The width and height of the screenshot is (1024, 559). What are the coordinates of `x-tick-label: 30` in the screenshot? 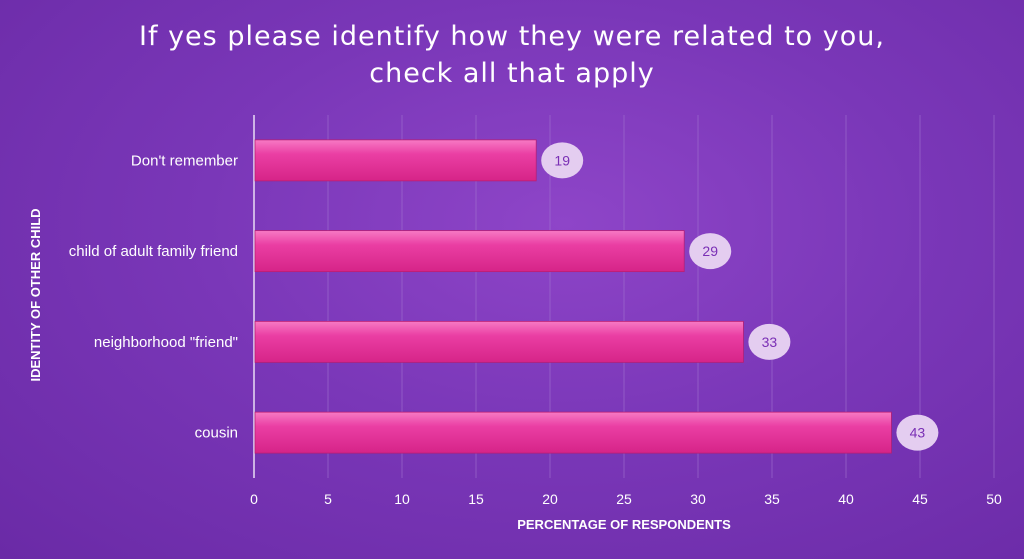 It's located at (698, 499).